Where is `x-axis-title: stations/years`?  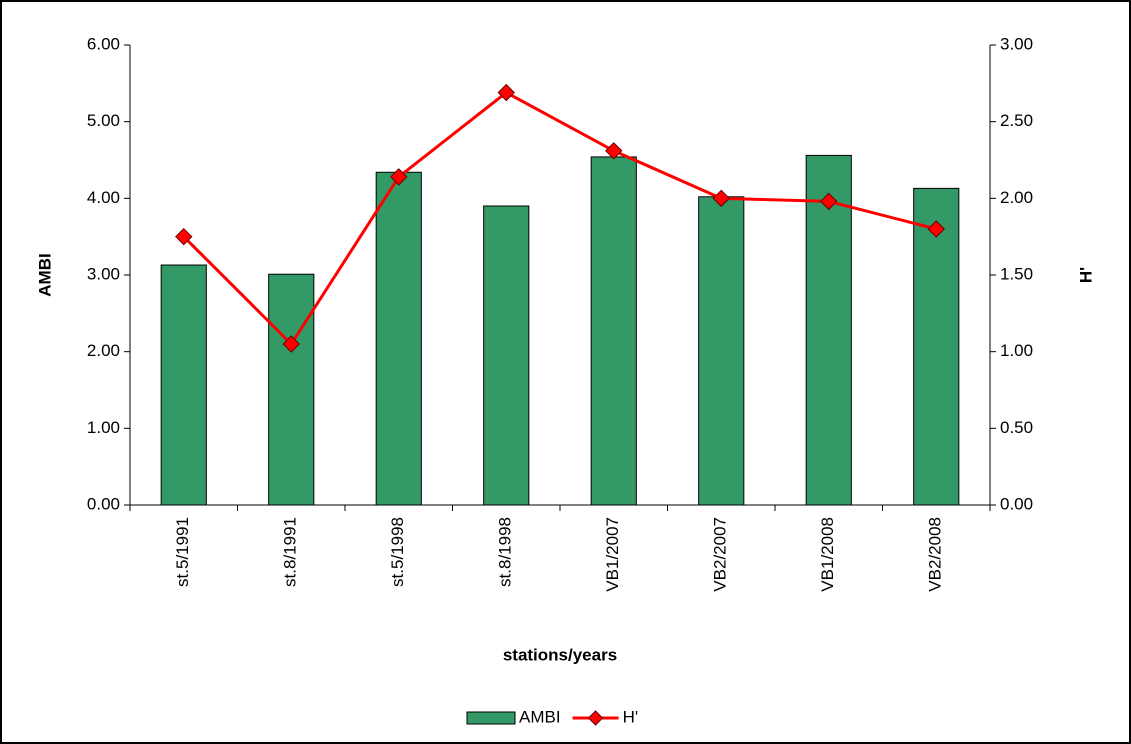 x-axis-title: stations/years is located at coordinates (560, 654).